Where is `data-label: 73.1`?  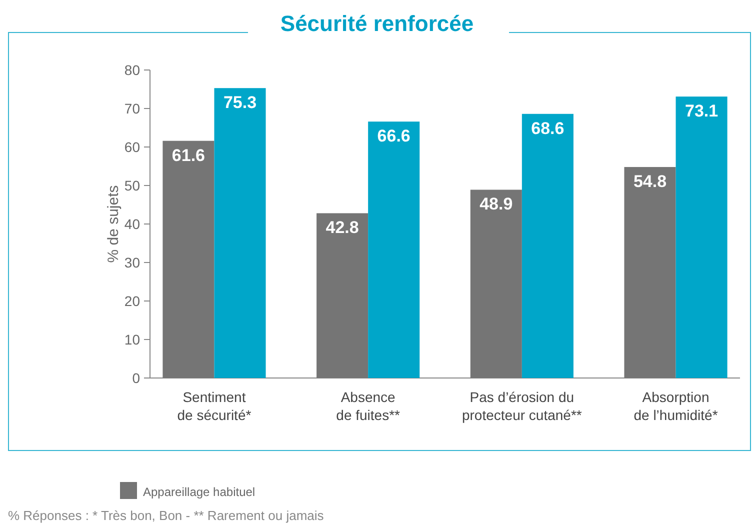
data-label: 73.1 is located at coordinates (701, 111).